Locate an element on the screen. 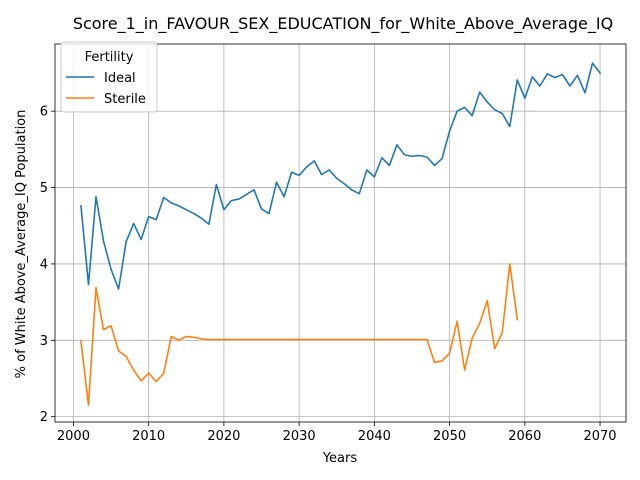  x-tick-label: 2070 is located at coordinates (599, 436).